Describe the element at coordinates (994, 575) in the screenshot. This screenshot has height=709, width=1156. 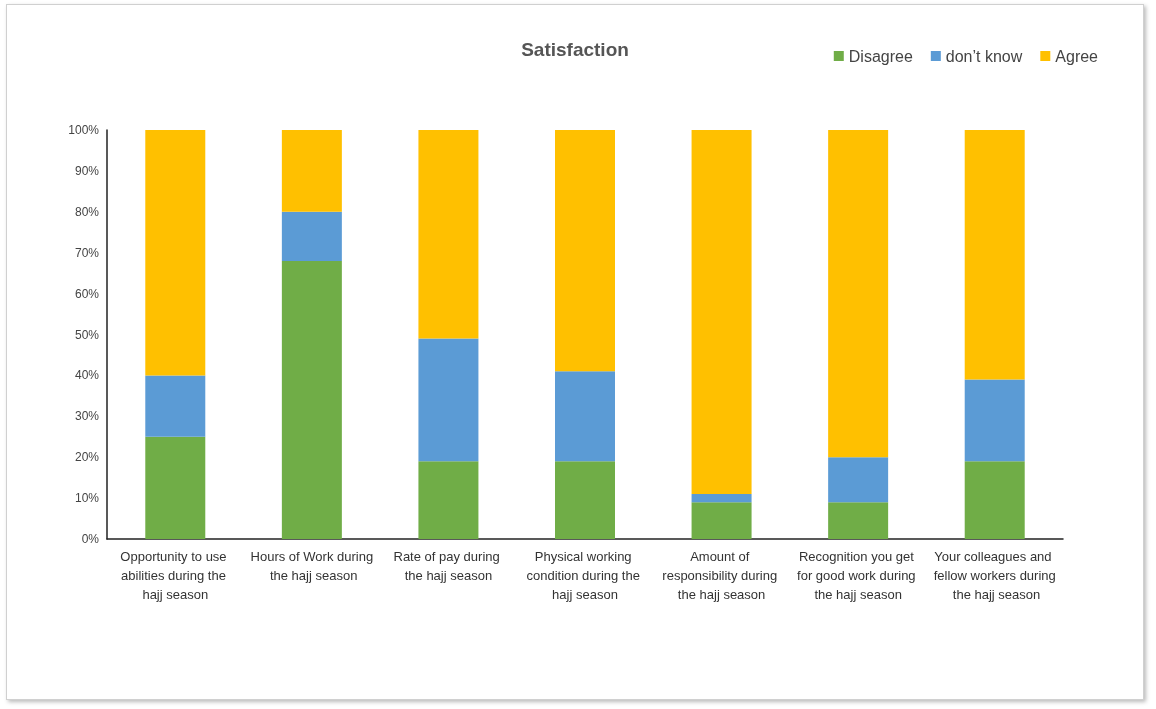
I see `x-tick-label: Your colleagues and fellow workers during the hajj season` at that location.